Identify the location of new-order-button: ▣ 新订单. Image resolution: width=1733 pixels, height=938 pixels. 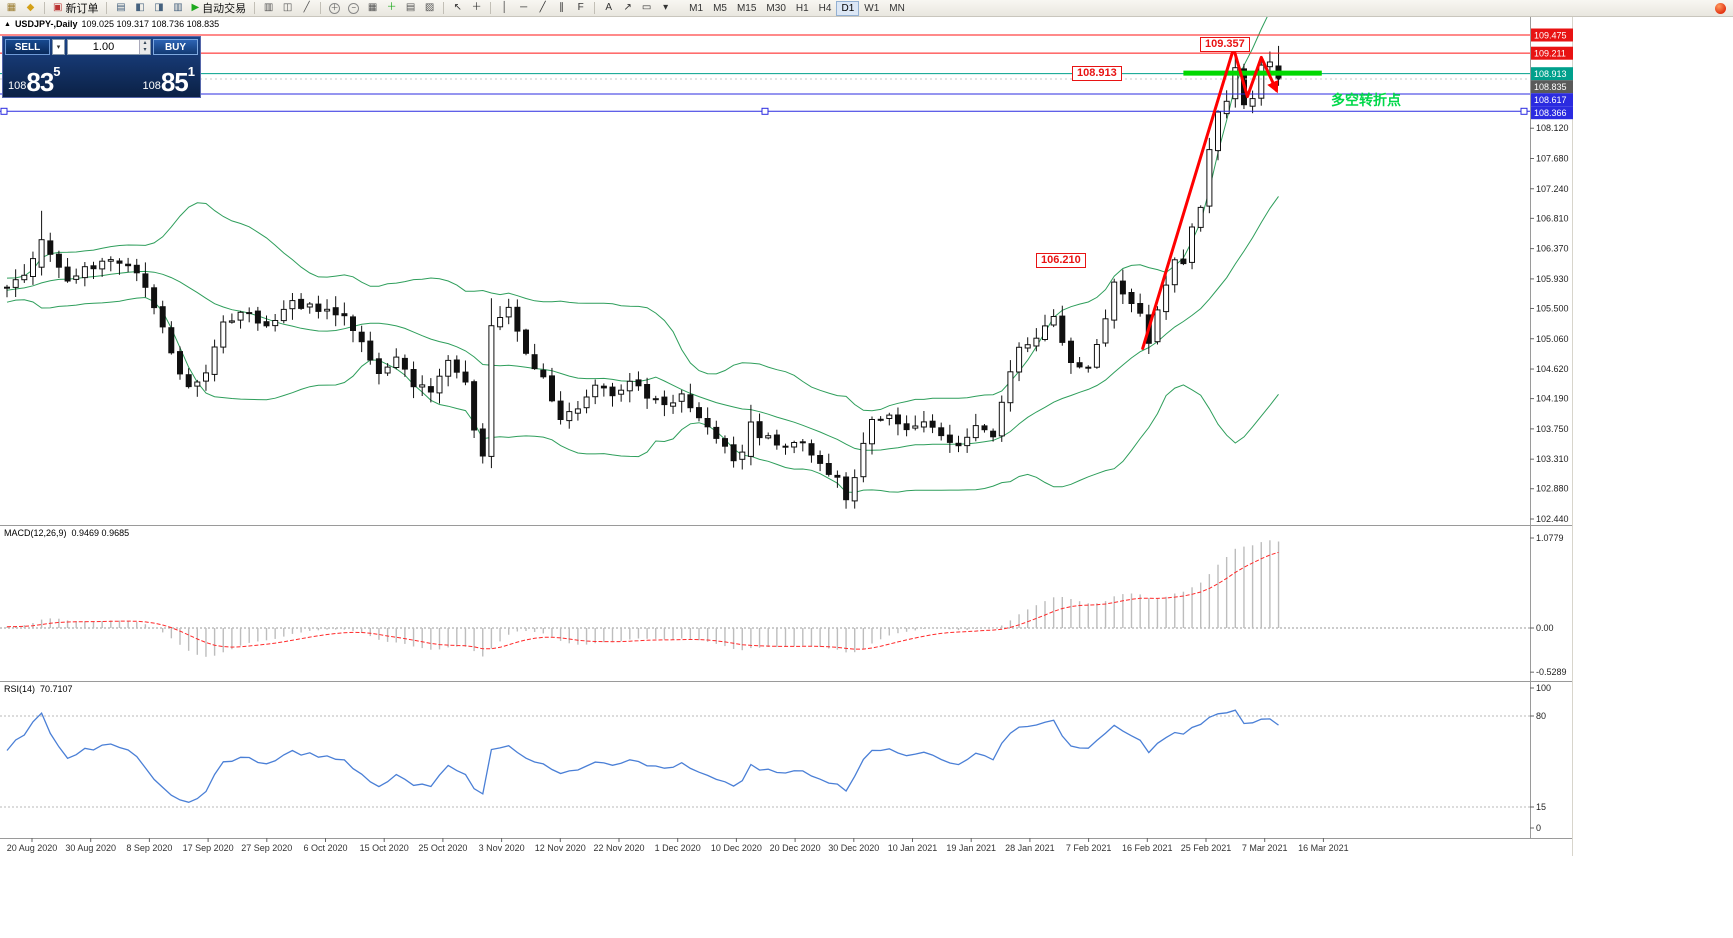
(75, 8).